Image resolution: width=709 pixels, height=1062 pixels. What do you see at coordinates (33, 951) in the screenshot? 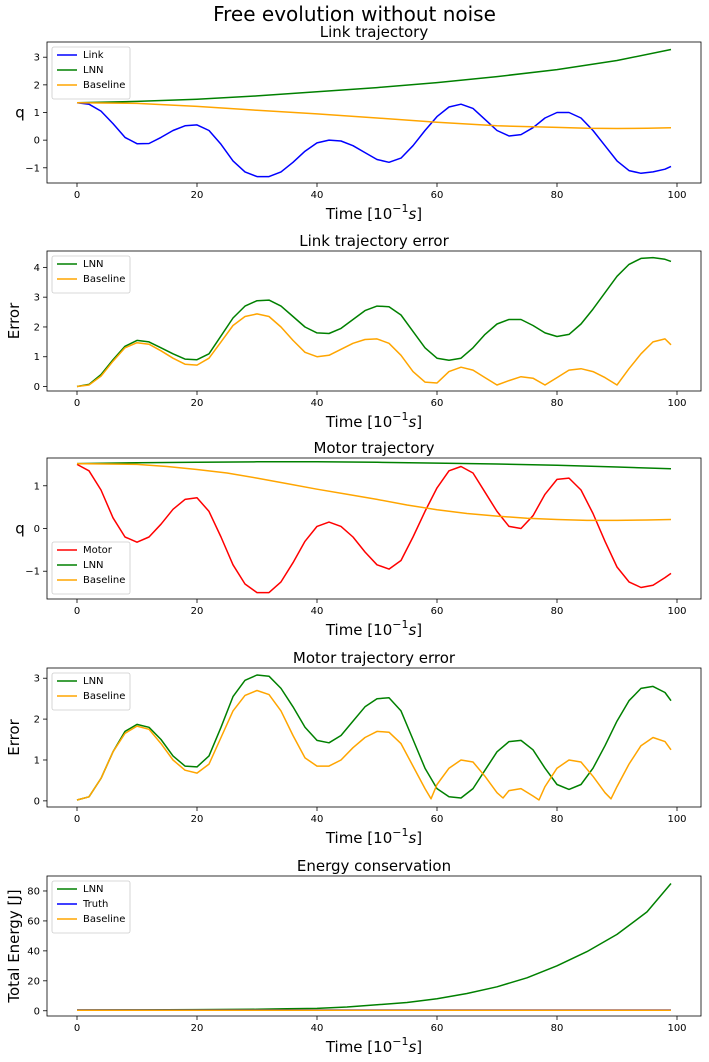
I see `y-tick-label: 40` at bounding box center [33, 951].